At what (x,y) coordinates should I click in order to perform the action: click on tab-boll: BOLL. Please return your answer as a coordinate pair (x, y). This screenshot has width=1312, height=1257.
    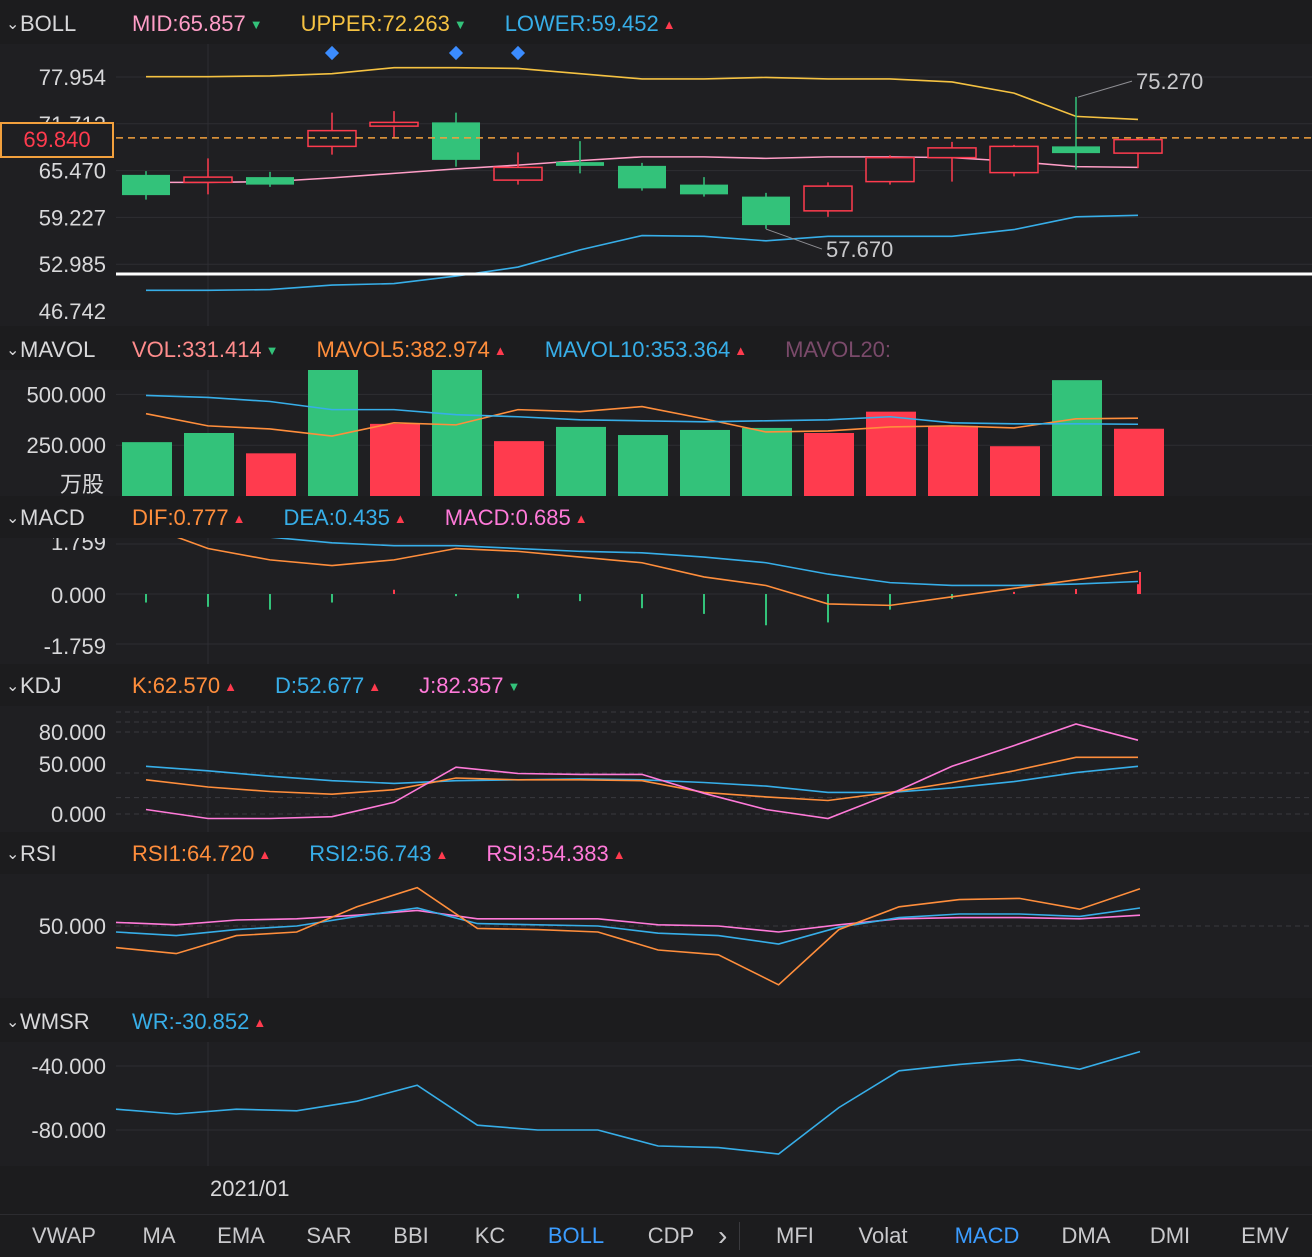
    Looking at the image, I should click on (576, 1235).